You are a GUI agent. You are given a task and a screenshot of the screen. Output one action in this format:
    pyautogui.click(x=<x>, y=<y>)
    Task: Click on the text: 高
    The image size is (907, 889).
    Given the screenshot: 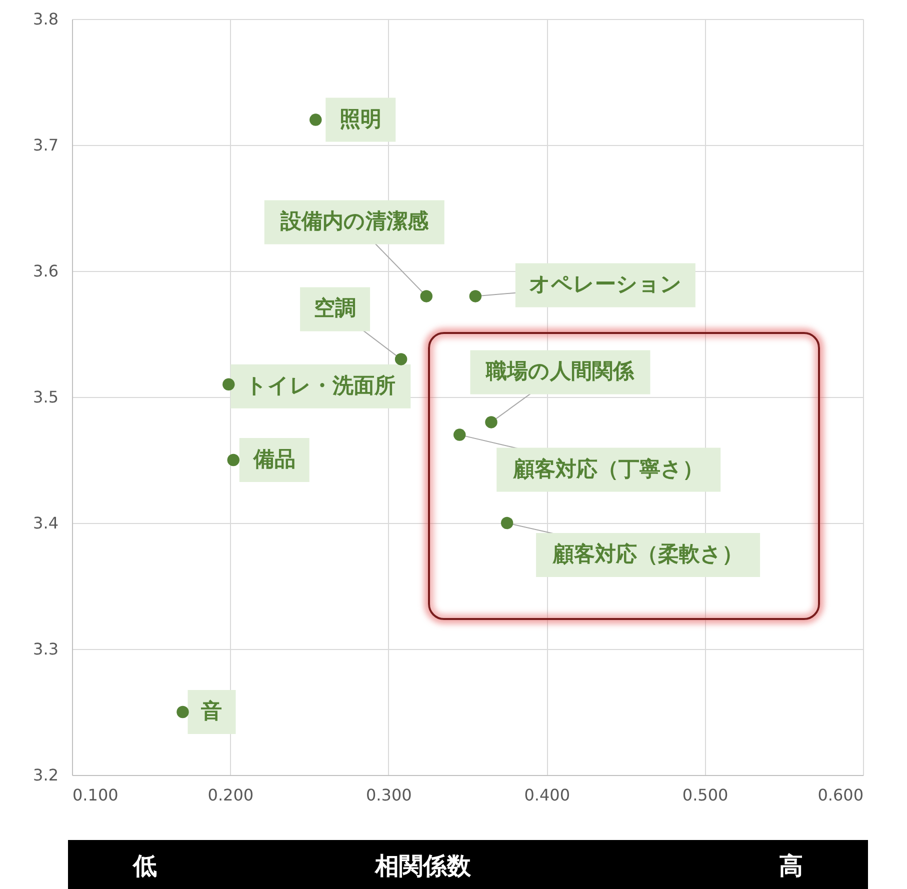 What is the action you would take?
    pyautogui.click(x=791, y=866)
    